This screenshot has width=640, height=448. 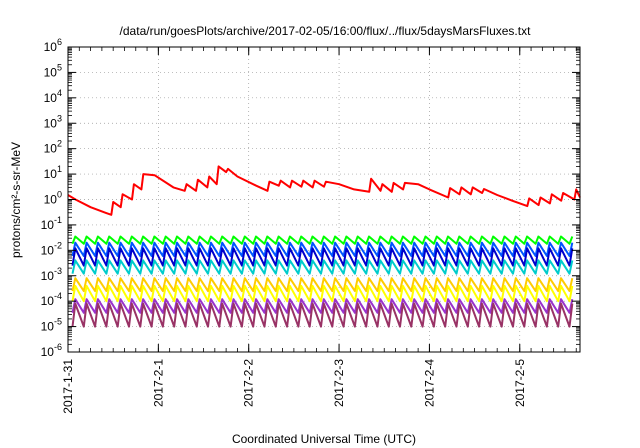 What do you see at coordinates (53, 147) in the screenshot?
I see `y-tick-label: 10²` at bounding box center [53, 147].